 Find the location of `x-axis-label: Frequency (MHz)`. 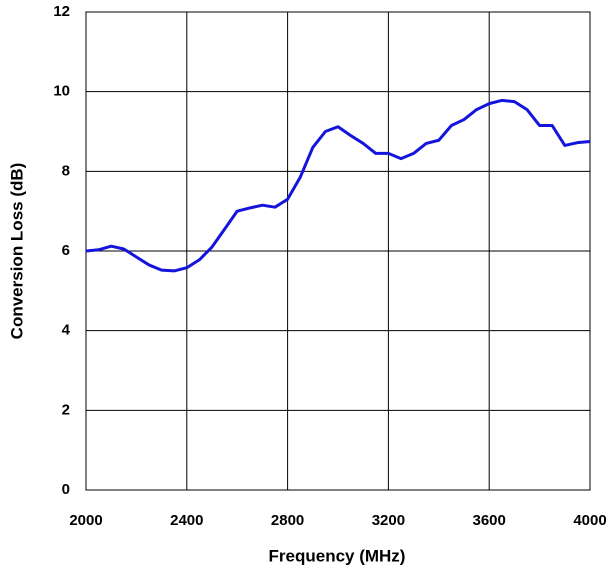

x-axis-label: Frequency (MHz) is located at coordinates (337, 555).